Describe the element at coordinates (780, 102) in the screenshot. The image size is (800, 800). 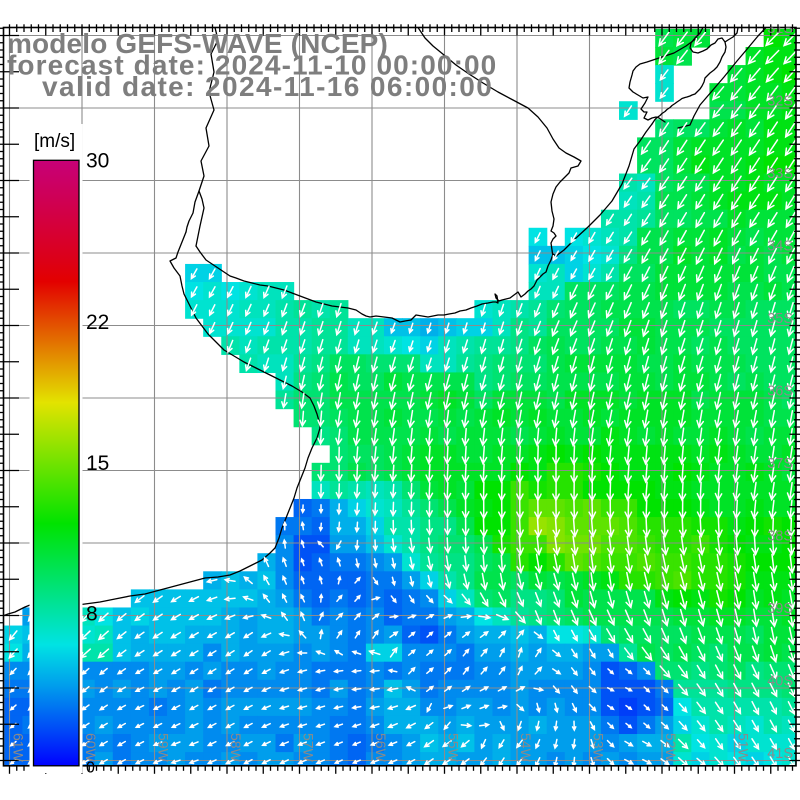
I see `svg-text: 32S` at that location.